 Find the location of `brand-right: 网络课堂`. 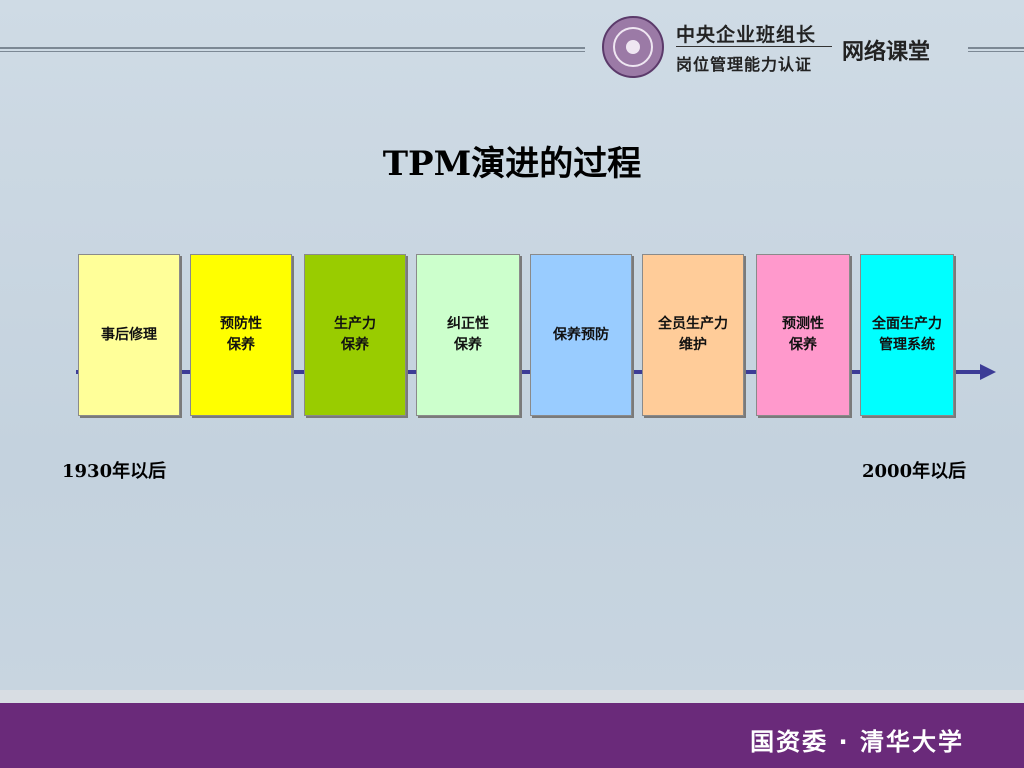

brand-right: 网络课堂 is located at coordinates (886, 52).